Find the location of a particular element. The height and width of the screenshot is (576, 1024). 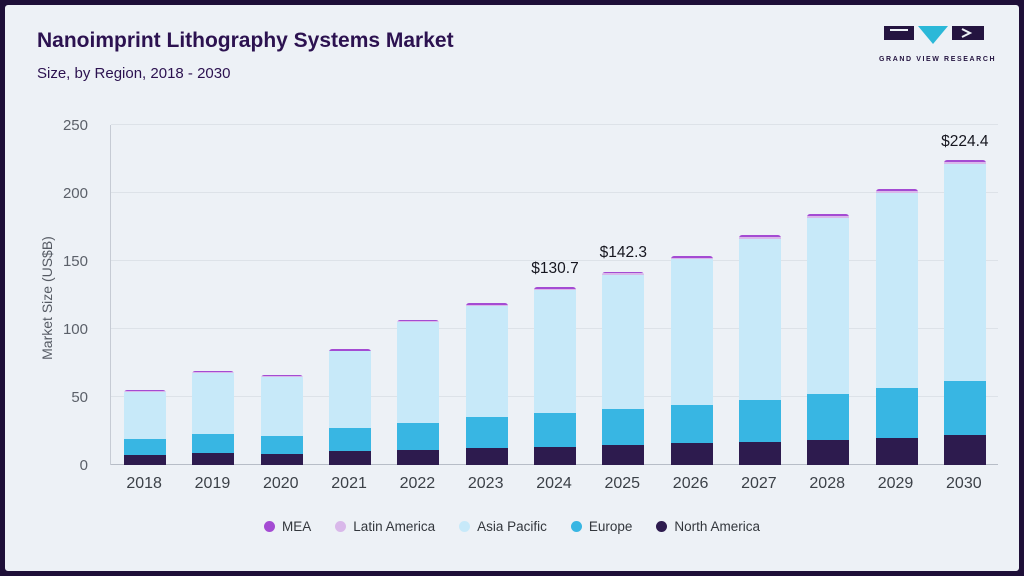

y-tick-label: 150 is located at coordinates (75, 261).